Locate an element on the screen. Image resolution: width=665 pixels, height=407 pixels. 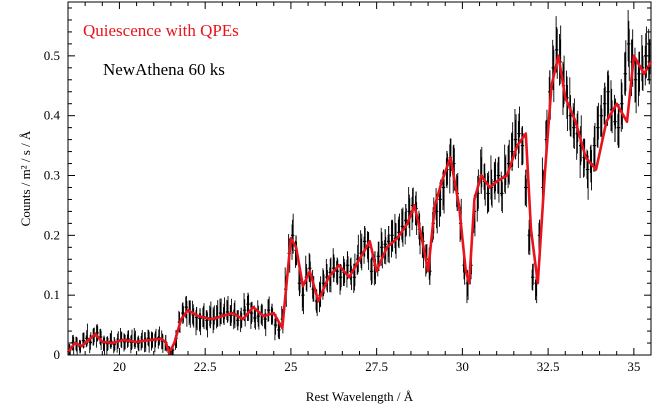
legend-entry-data: NewAthena 60 ks is located at coordinates (164, 69).